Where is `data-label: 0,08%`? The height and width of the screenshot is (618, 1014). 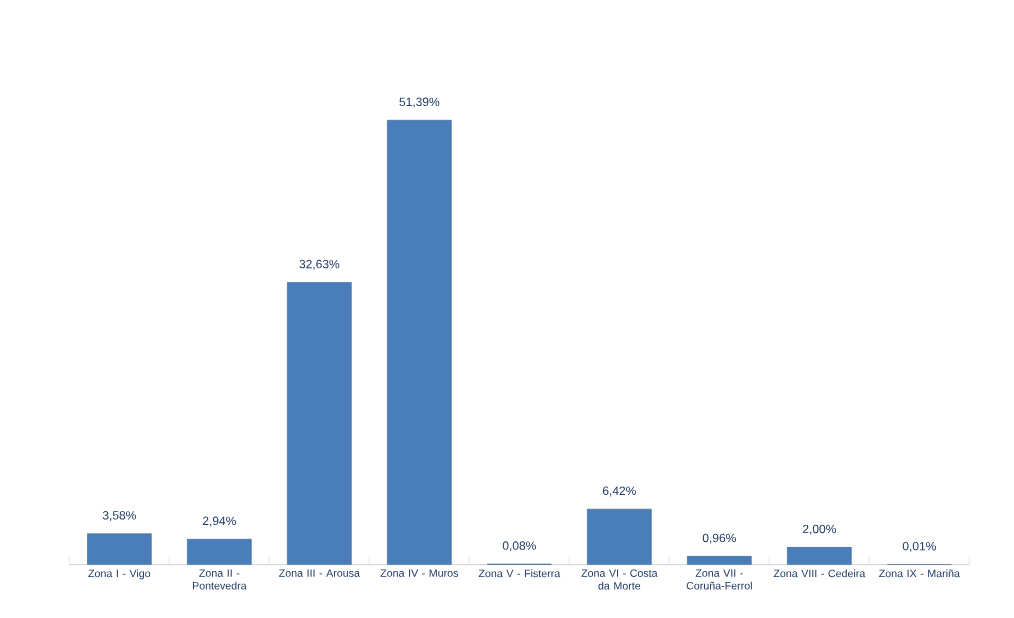
data-label: 0,08% is located at coordinates (519, 546).